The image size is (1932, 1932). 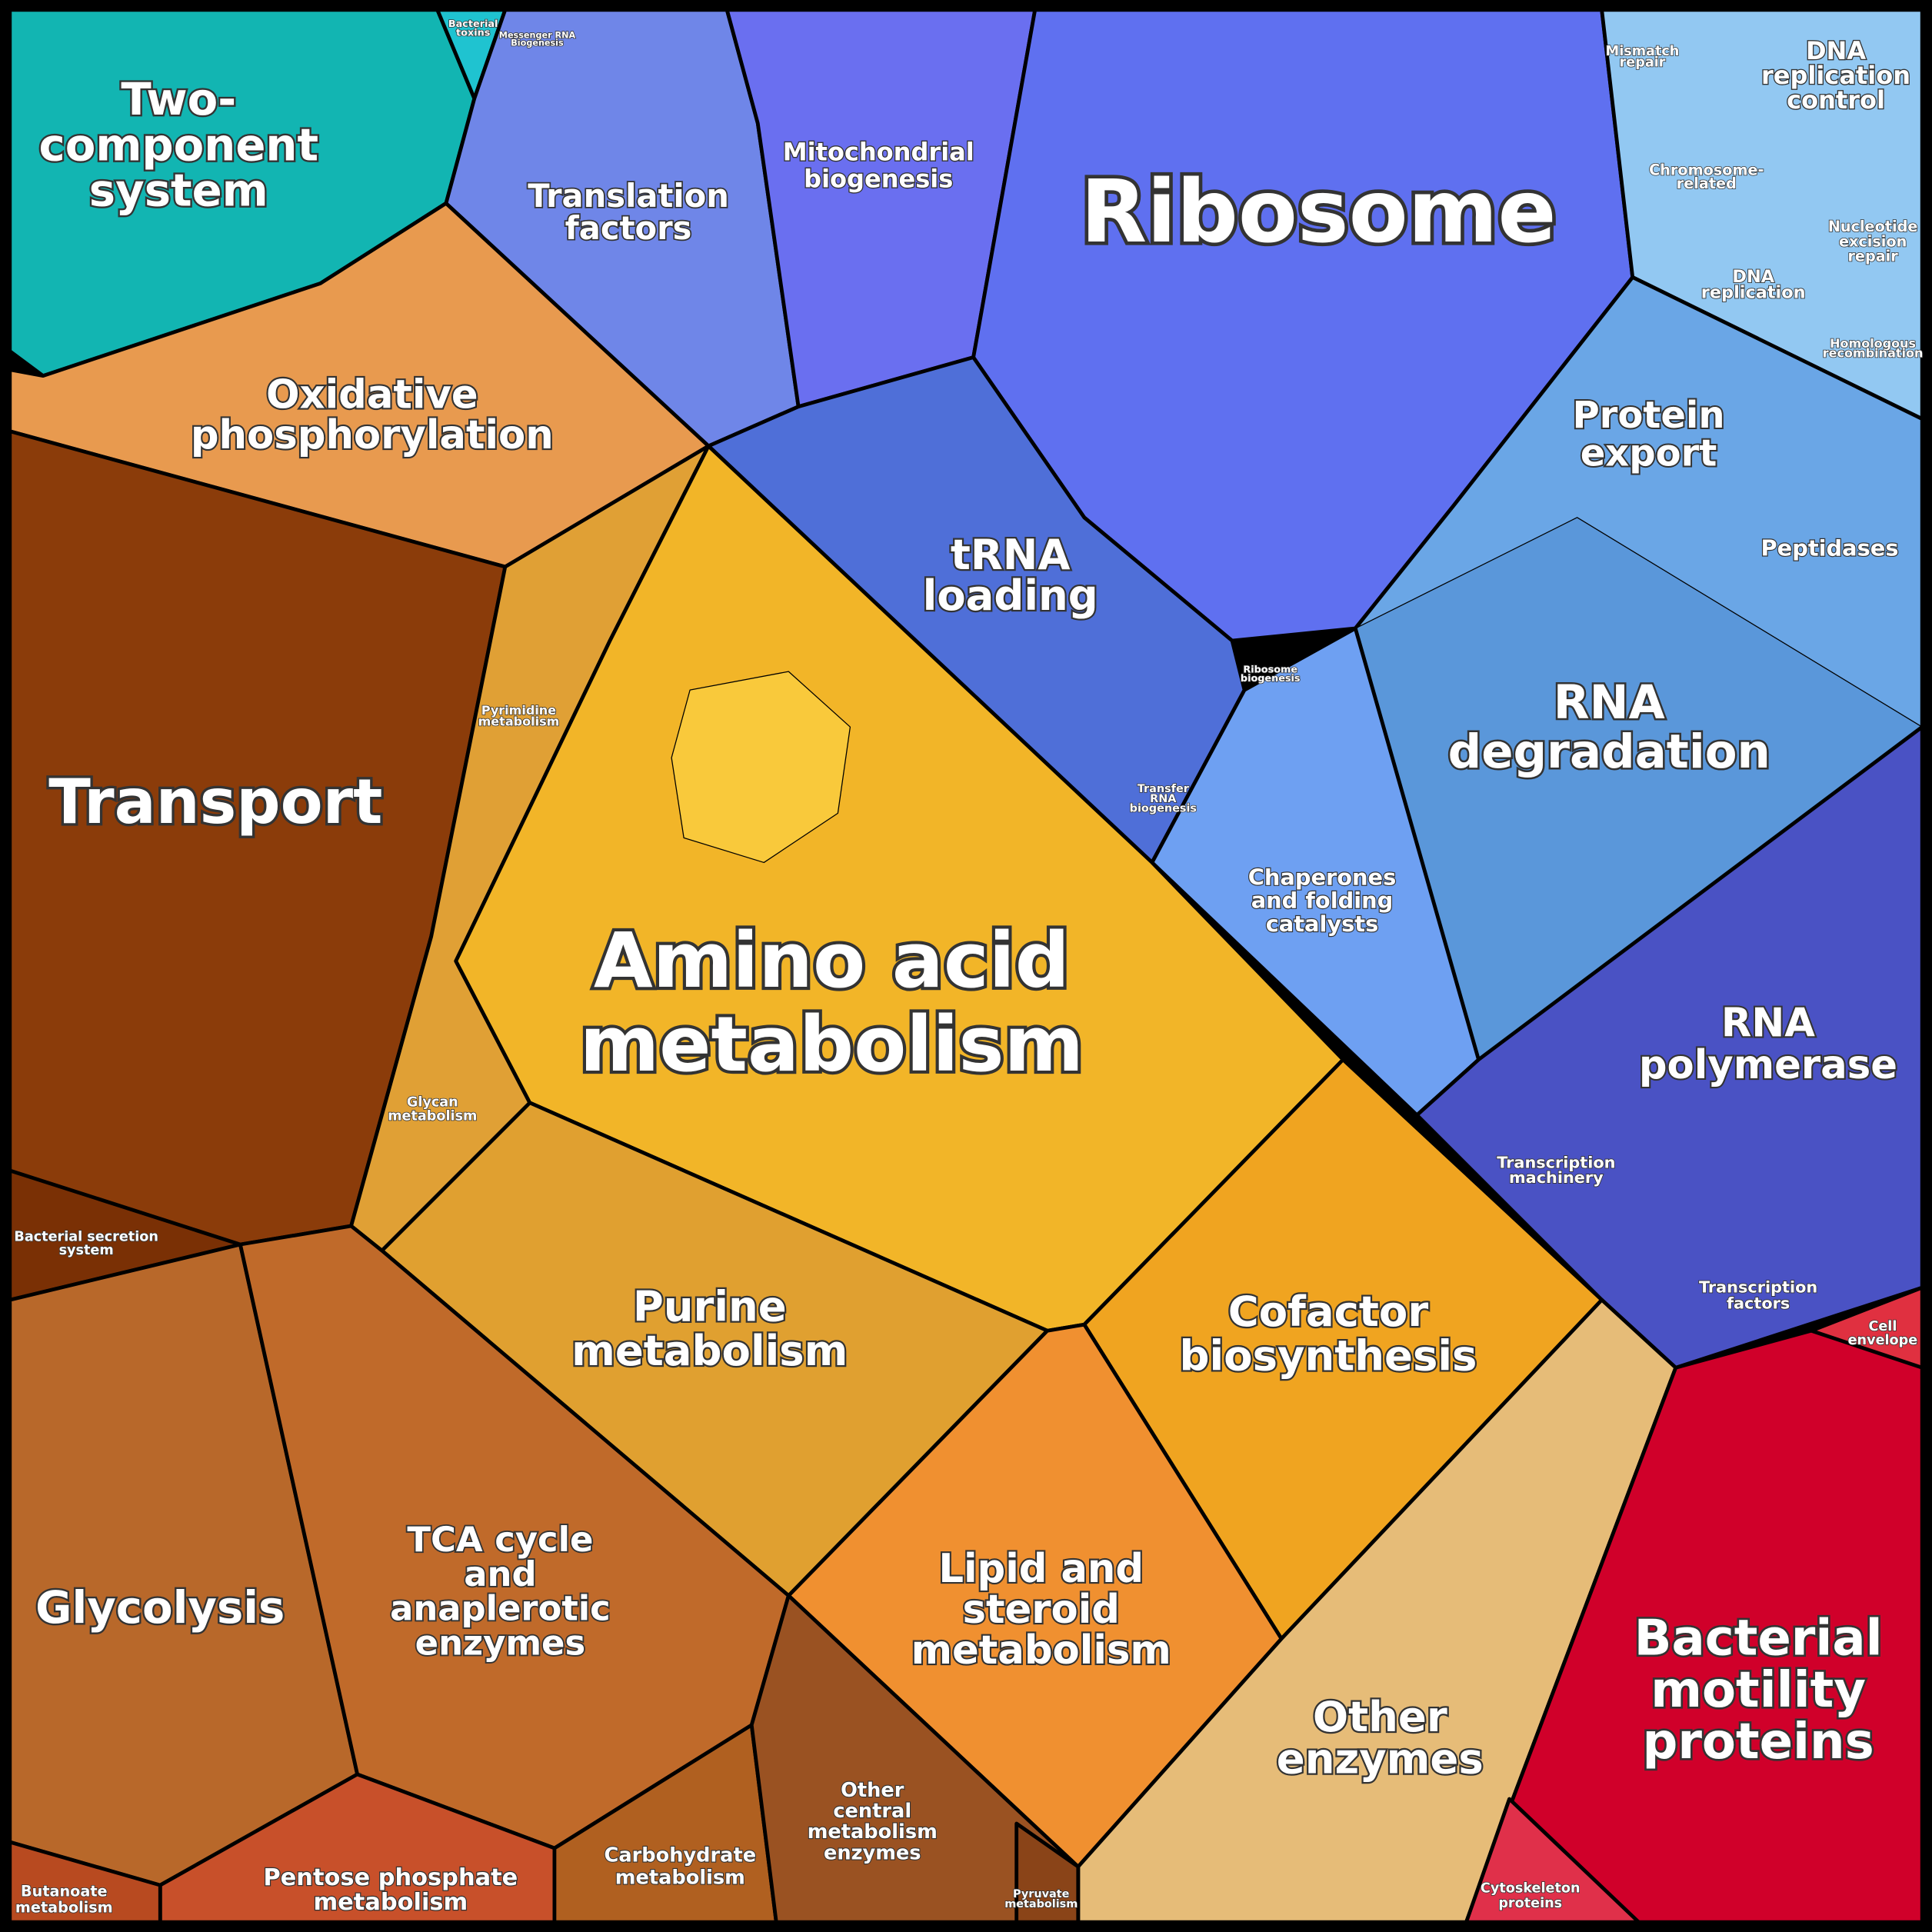 What do you see at coordinates (178, 99) in the screenshot?
I see `region-label: Two-` at bounding box center [178, 99].